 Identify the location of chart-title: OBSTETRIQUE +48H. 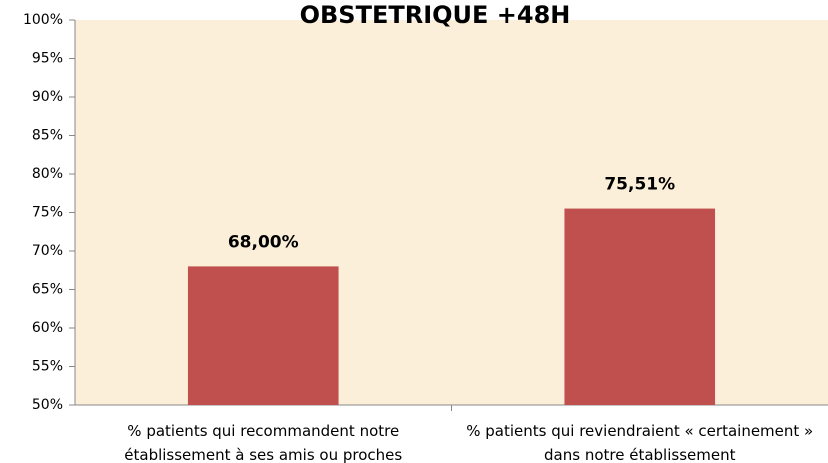
(435, 15).